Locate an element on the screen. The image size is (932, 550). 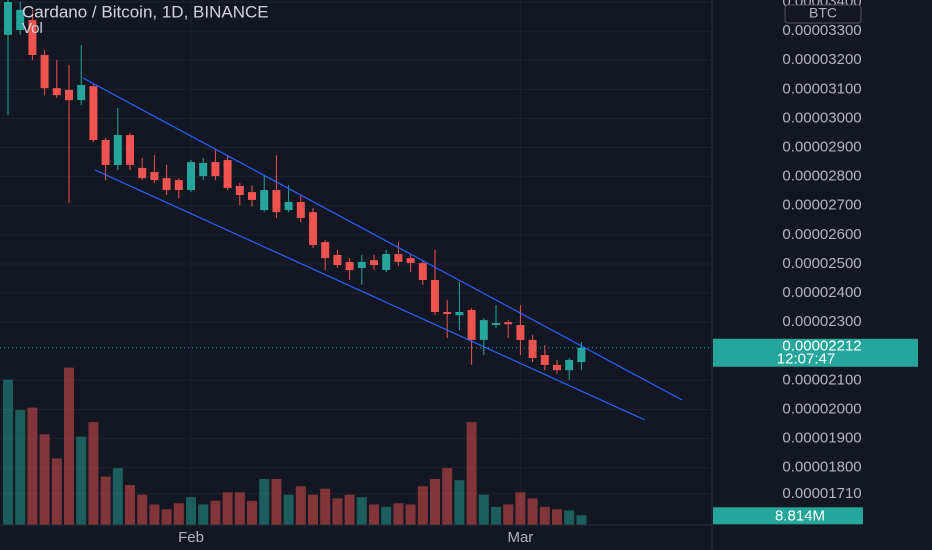
y-tick-label: 0.00003000 is located at coordinates (821, 117).